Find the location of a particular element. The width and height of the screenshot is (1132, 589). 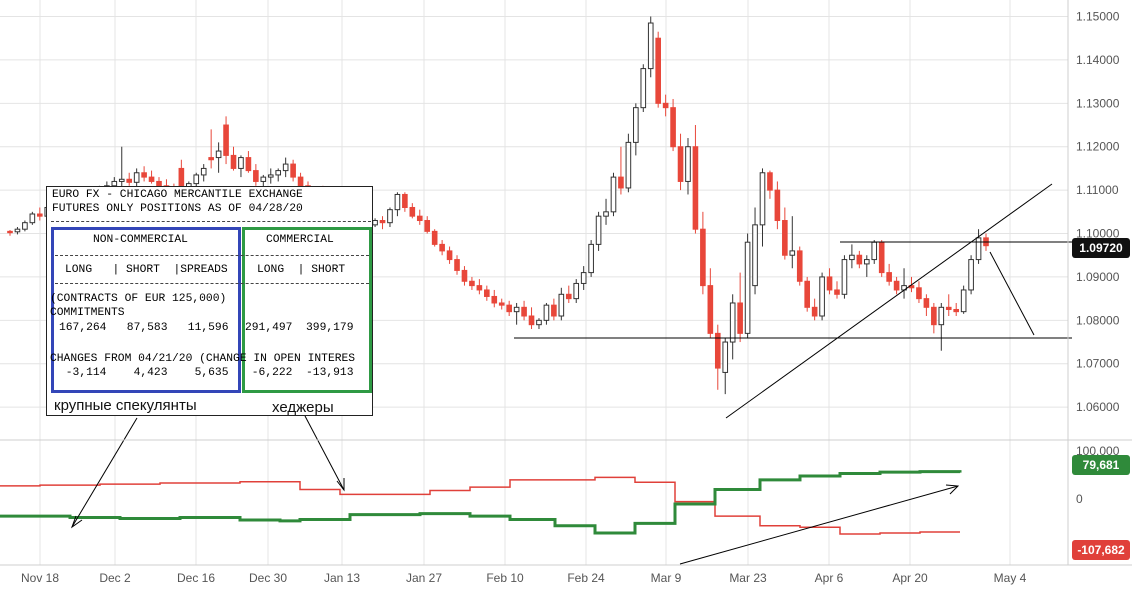

speculators-arrowhead is located at coordinates (76, 522).